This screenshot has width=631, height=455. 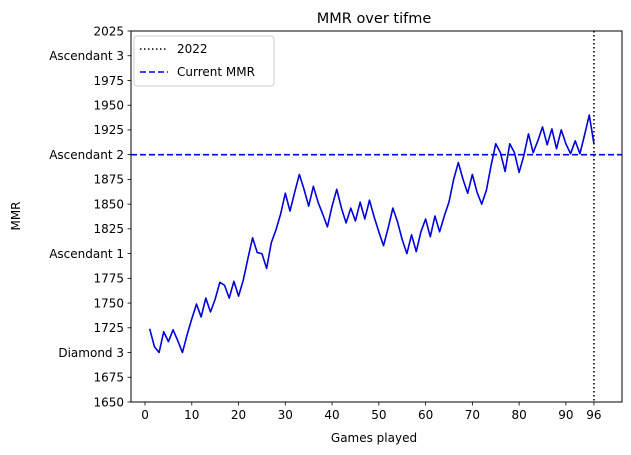 I want to click on x-axis-ticks: 0 10 20 30 40 50 60 70 80 90 96, so click(x=371, y=412).